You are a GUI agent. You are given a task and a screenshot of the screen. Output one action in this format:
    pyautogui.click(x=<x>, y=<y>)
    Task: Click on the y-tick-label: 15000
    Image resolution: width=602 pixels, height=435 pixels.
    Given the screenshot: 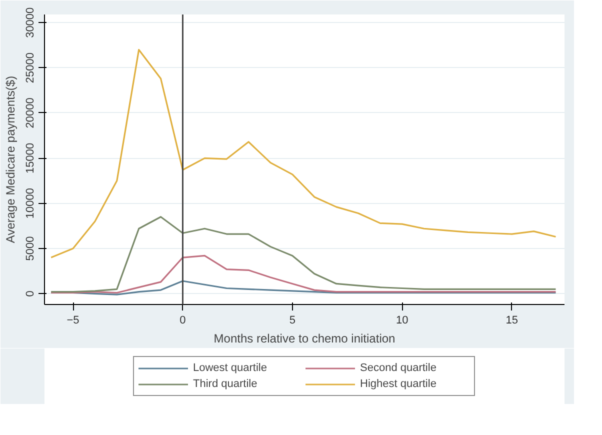 What is the action you would take?
    pyautogui.click(x=30, y=158)
    